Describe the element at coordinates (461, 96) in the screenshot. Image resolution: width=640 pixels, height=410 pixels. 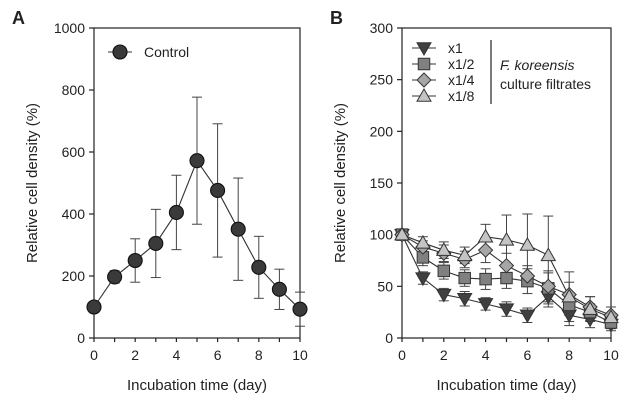
I see `legend-label: x1/8` at that location.